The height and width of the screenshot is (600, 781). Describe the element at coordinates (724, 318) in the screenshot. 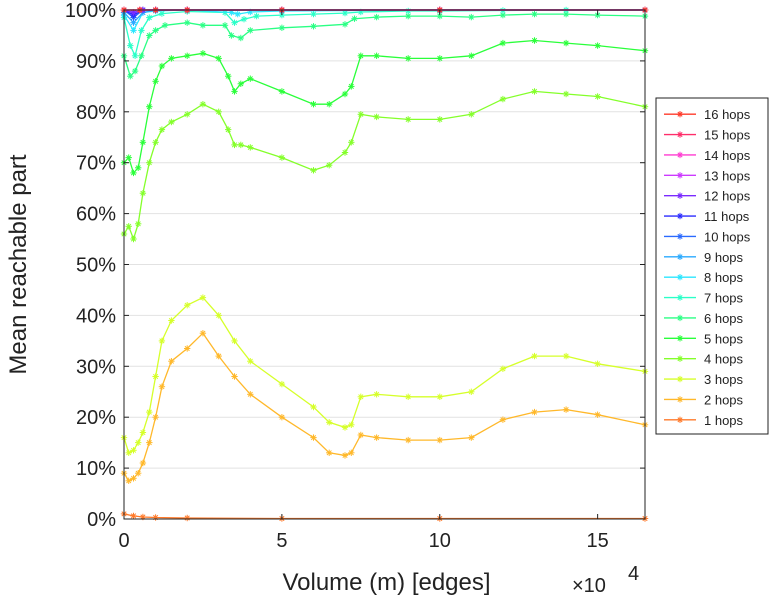

I see `legend-label: 6 hops` at that location.